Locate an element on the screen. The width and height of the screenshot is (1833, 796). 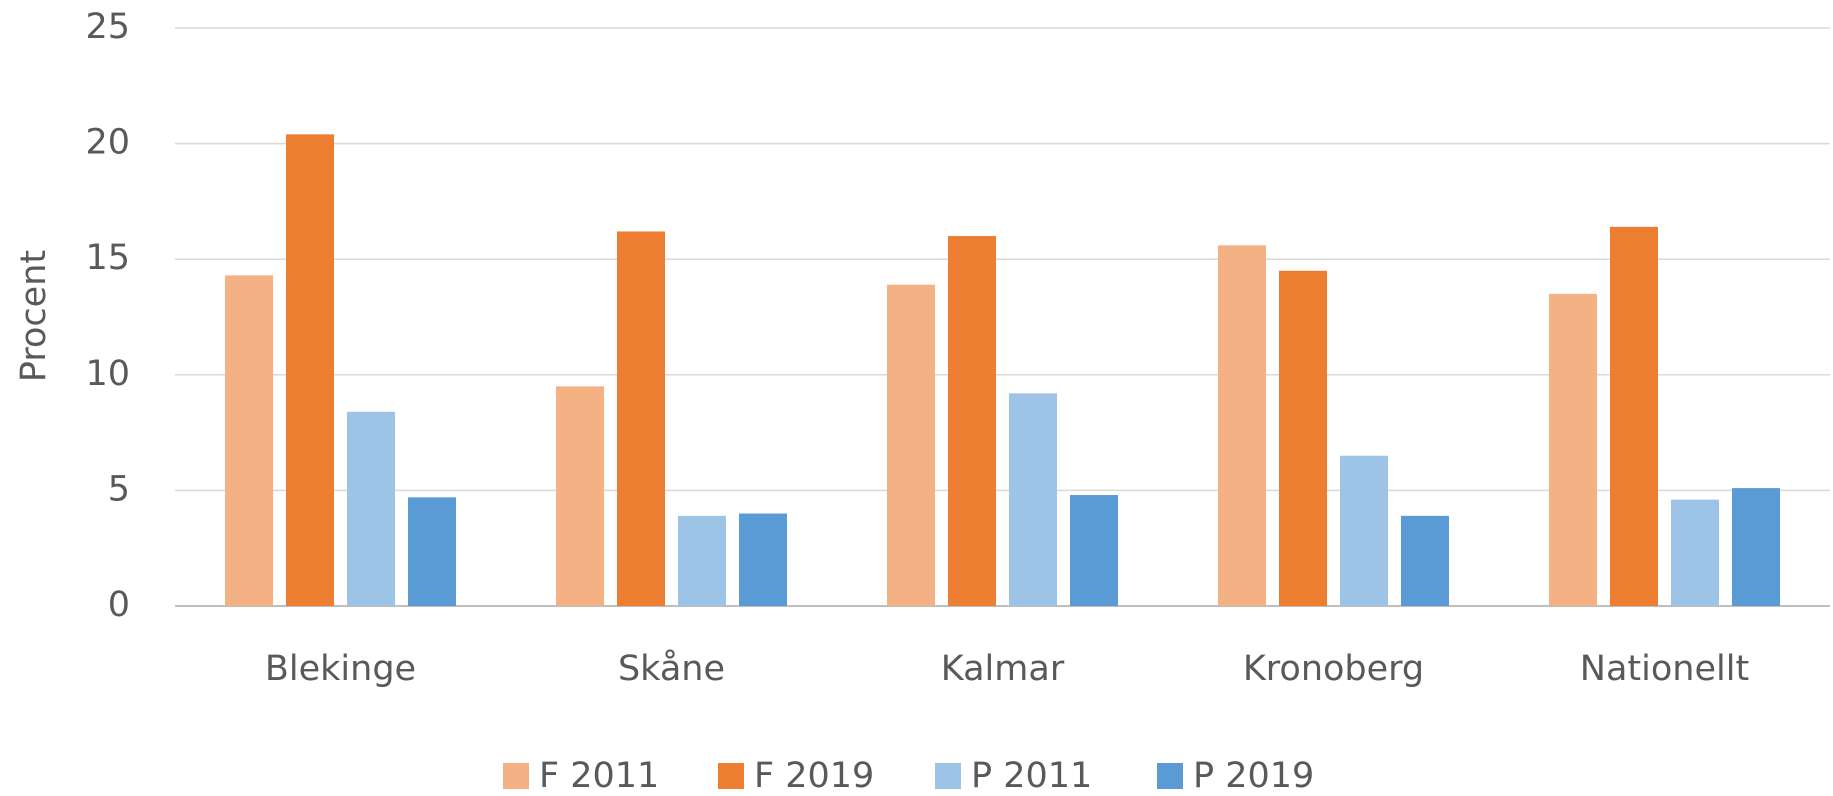
legend-label: P 2019 is located at coordinates (1253, 776).